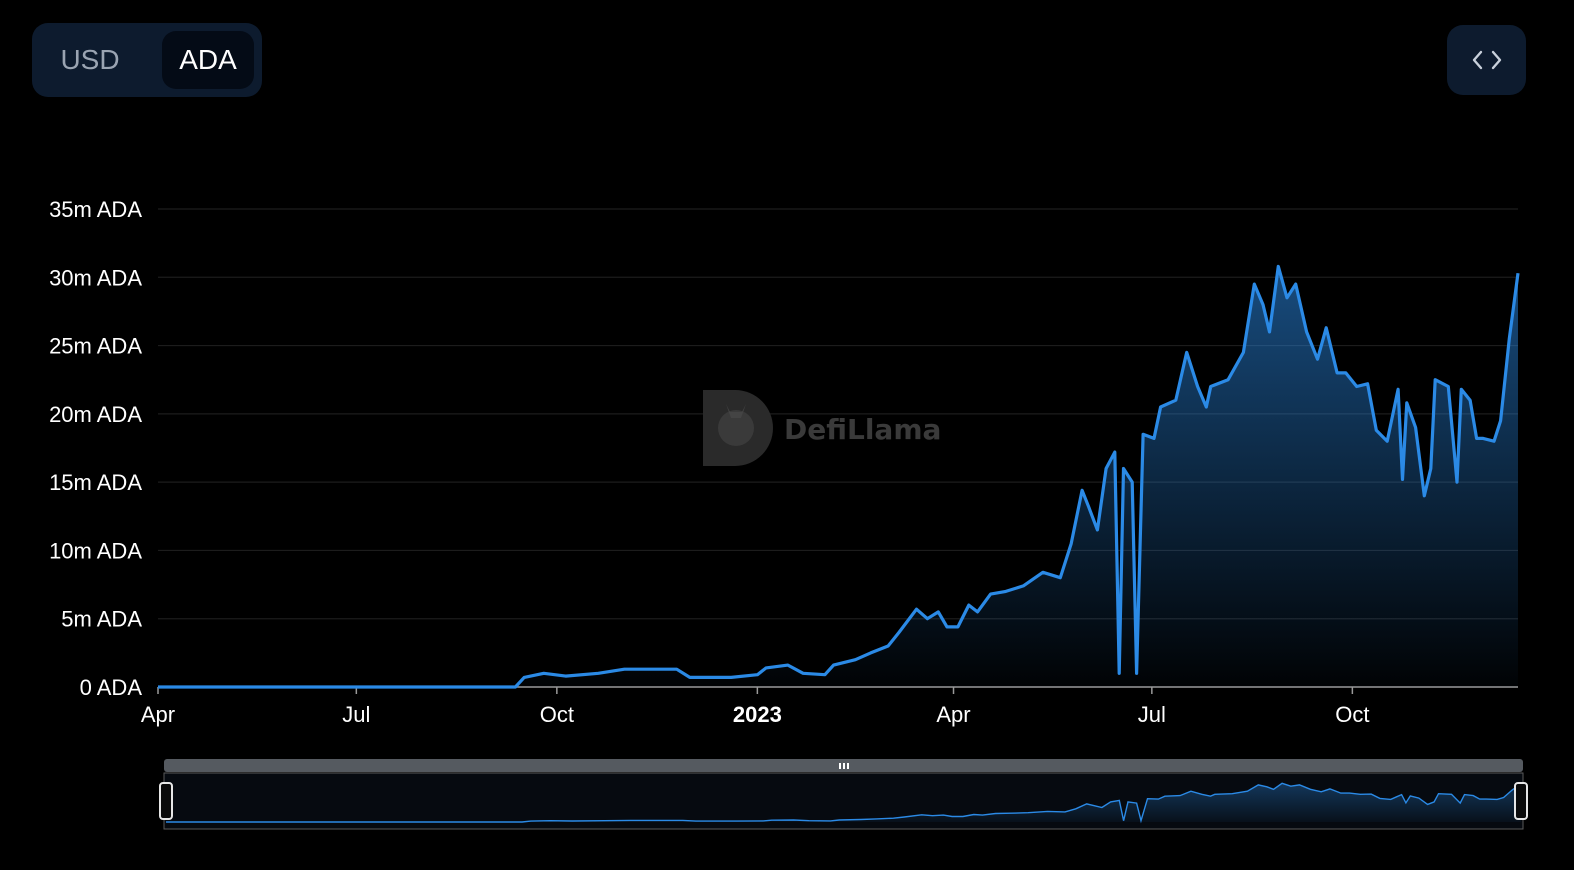 The image size is (1574, 870). I want to click on slider-handle-left, so click(166, 801).